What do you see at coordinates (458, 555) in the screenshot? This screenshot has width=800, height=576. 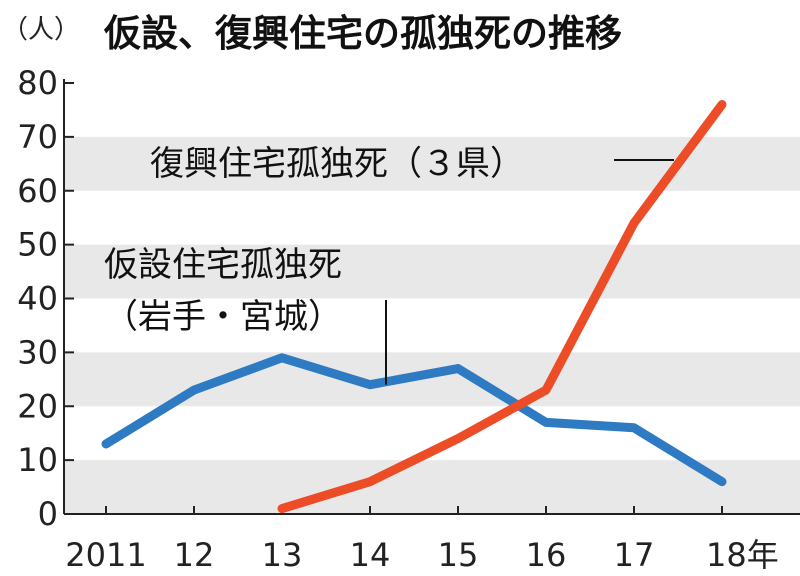 I see `x-tick-label: 15` at bounding box center [458, 555].